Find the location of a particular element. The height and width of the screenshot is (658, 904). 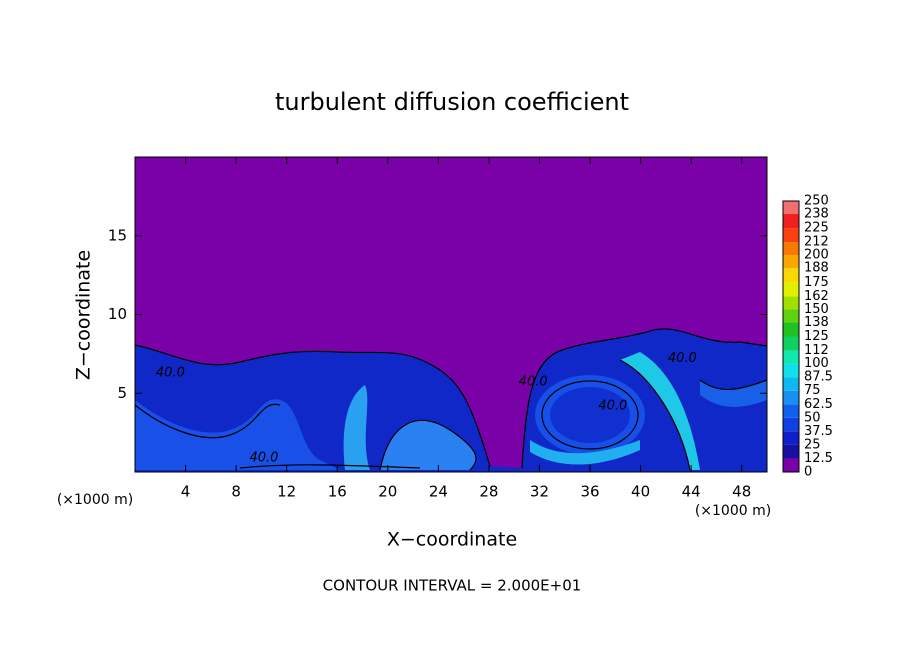

colorbar-label: 150 is located at coordinates (816, 309).